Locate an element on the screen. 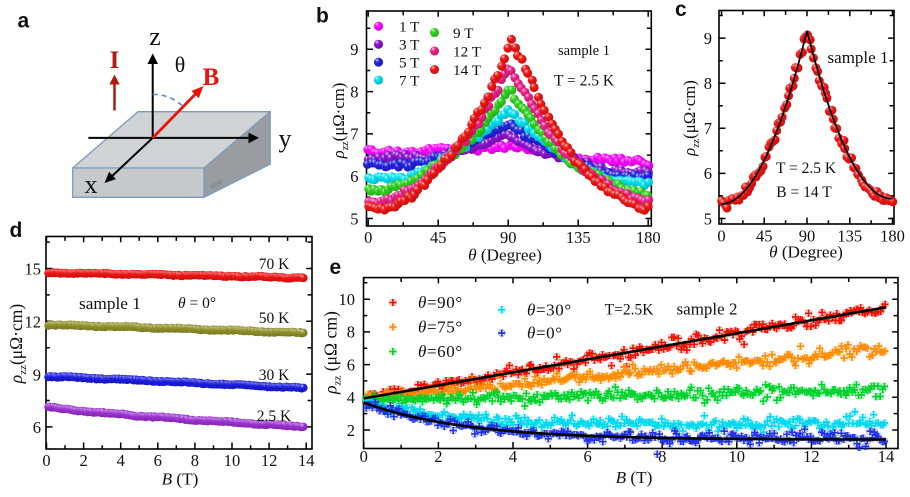 Image resolution: width=910 pixels, height=497 pixels. svg-text: a is located at coordinates (24, 21).